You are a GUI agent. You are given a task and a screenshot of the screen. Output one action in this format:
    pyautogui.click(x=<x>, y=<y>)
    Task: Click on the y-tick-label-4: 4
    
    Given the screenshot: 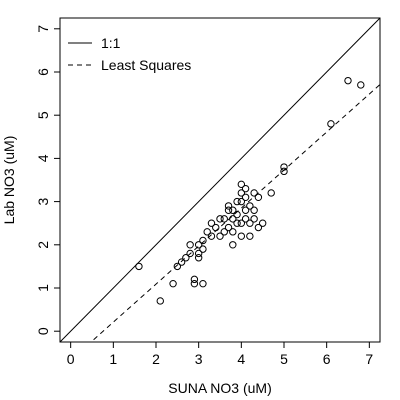 What is the action you would take?
    pyautogui.click(x=43, y=158)
    